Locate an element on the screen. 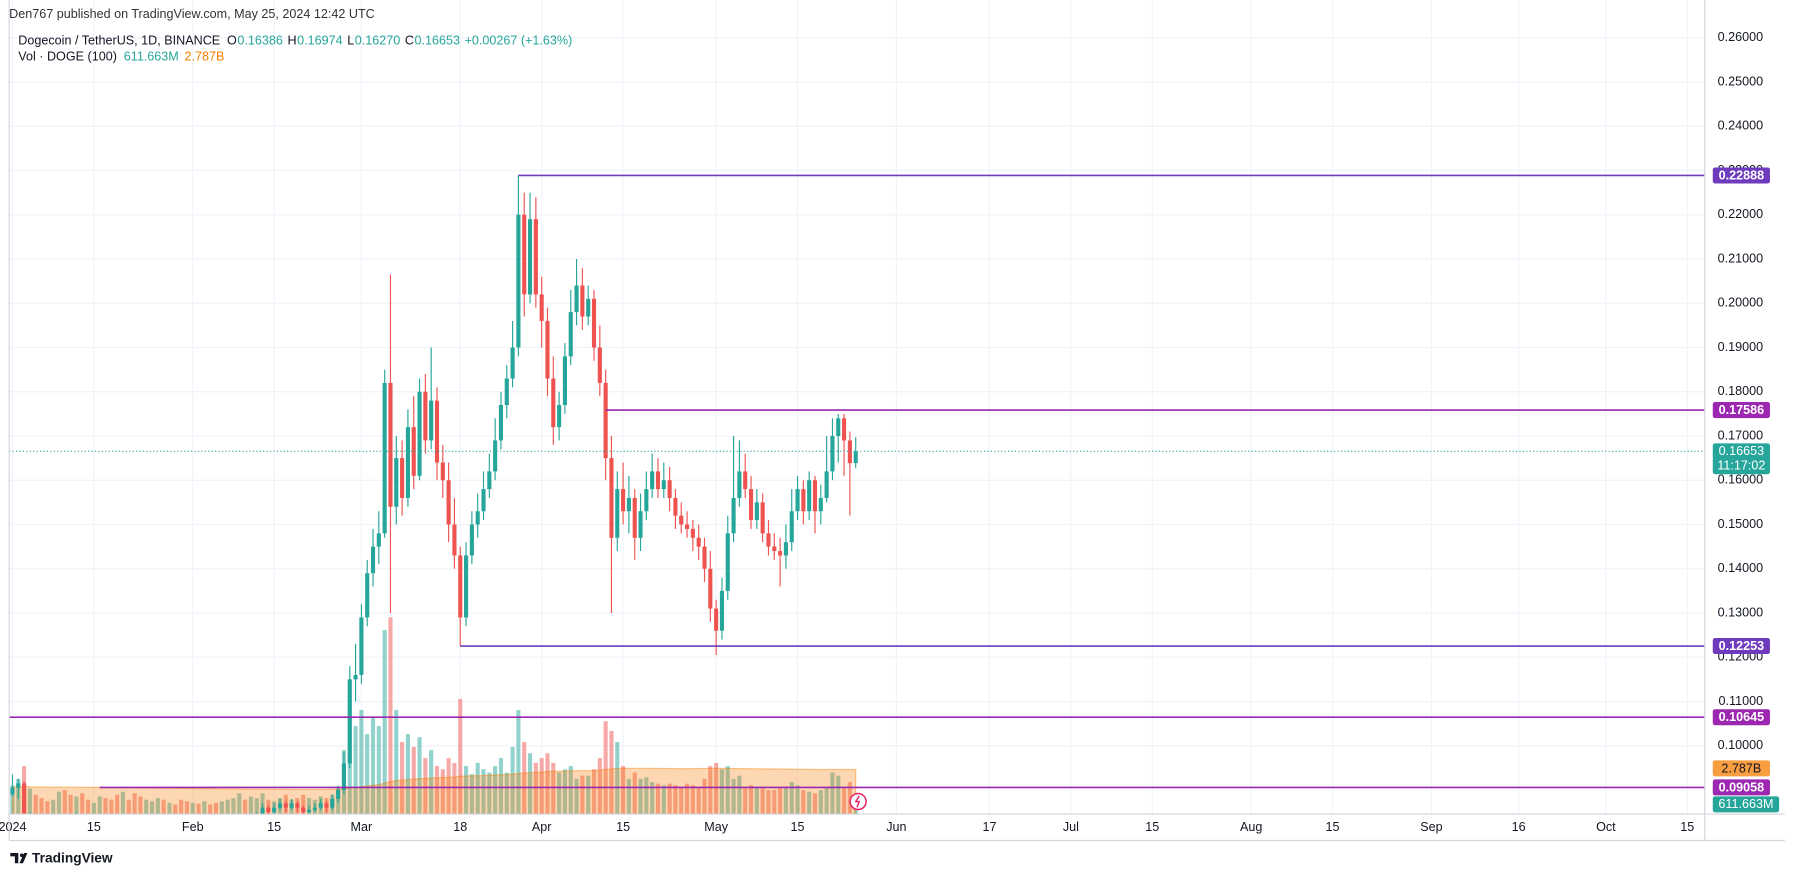  x-tick-label: Aug is located at coordinates (1251, 827).